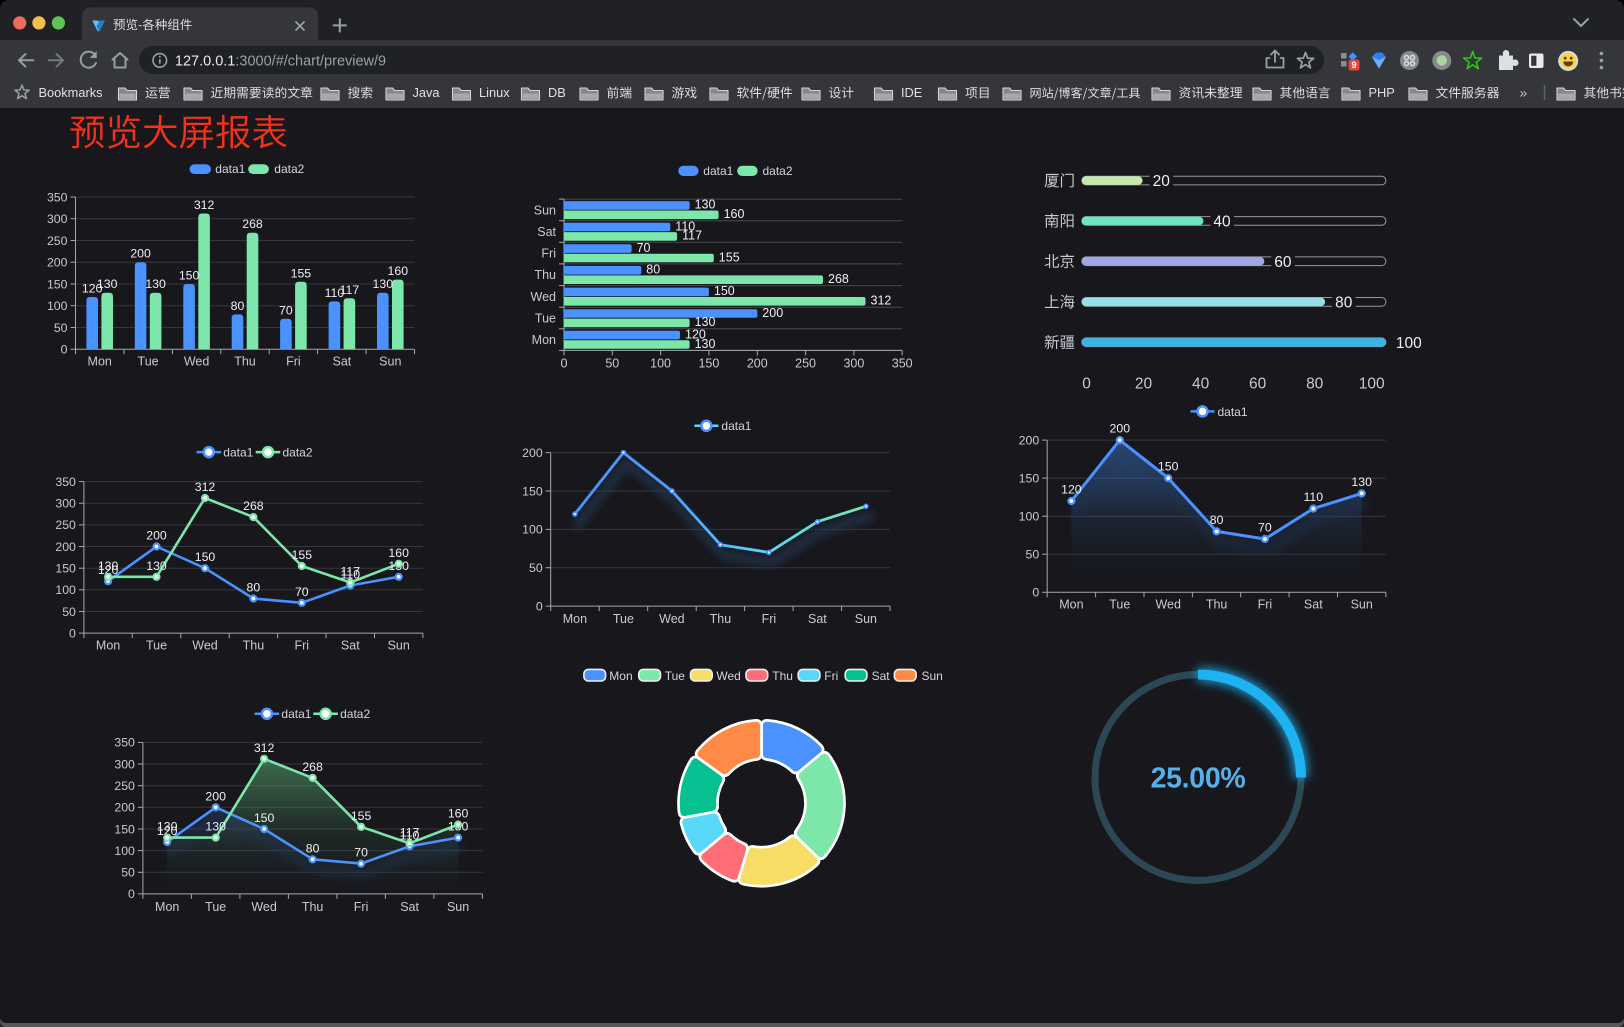 Image resolution: width=1624 pixels, height=1027 pixels. I want to click on svg-text: Fri, so click(302, 645).